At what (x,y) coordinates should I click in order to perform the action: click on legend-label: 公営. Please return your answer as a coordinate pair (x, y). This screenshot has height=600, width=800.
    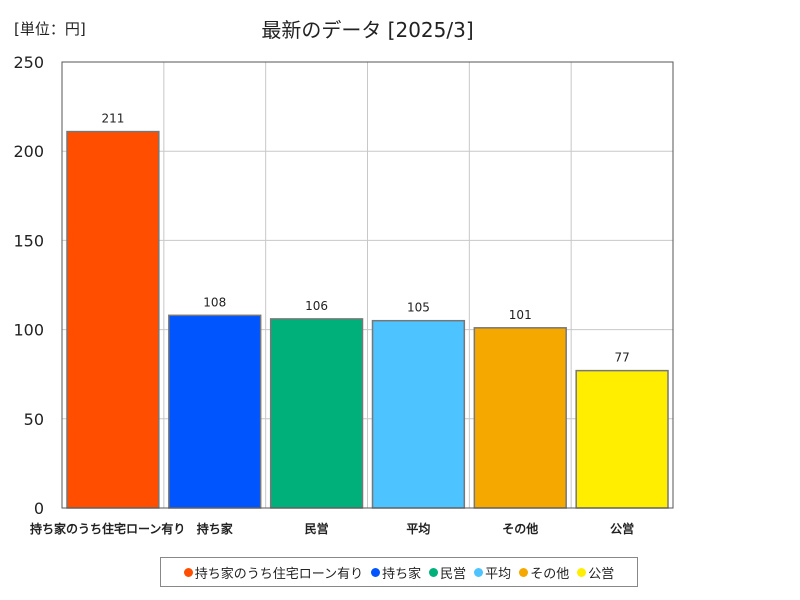
    Looking at the image, I should click on (601, 574).